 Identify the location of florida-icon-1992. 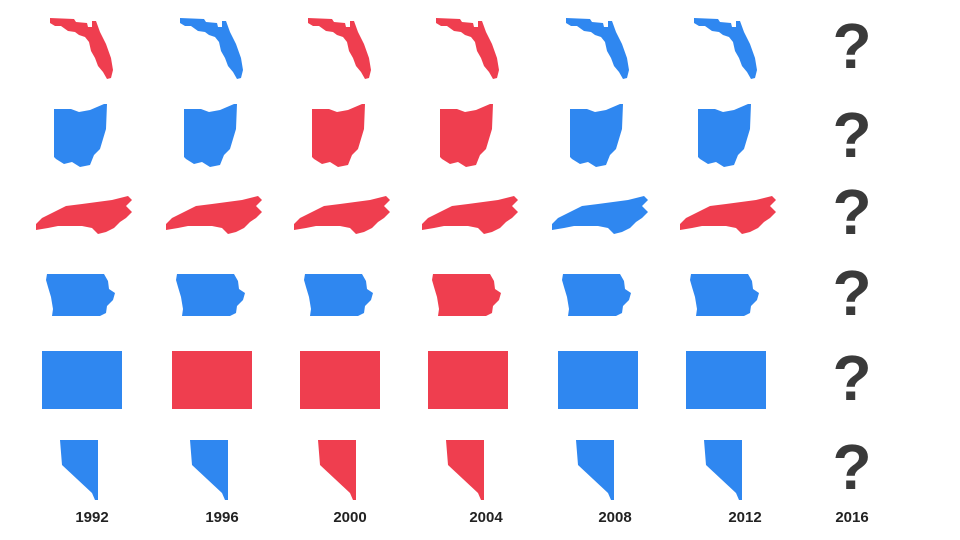
(81, 48).